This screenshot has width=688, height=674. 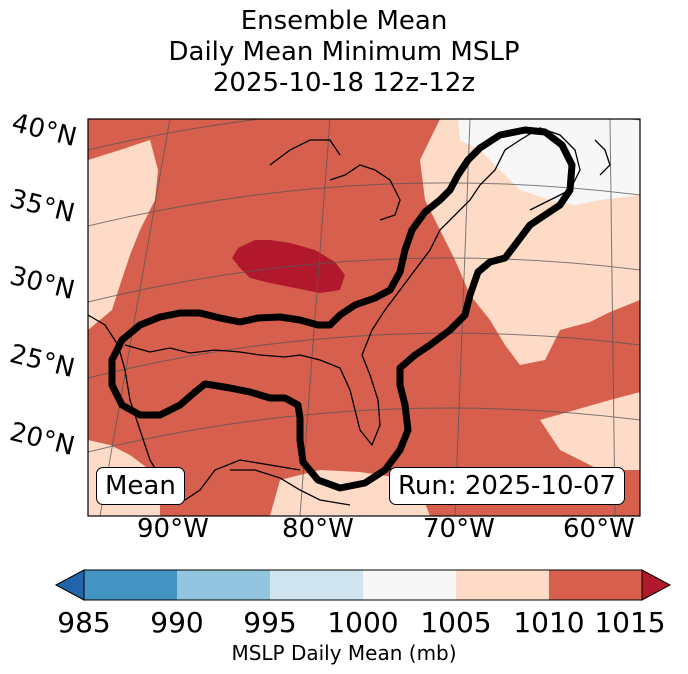 What do you see at coordinates (599, 529) in the screenshot?
I see `lon-label-60w: 60°W` at bounding box center [599, 529].